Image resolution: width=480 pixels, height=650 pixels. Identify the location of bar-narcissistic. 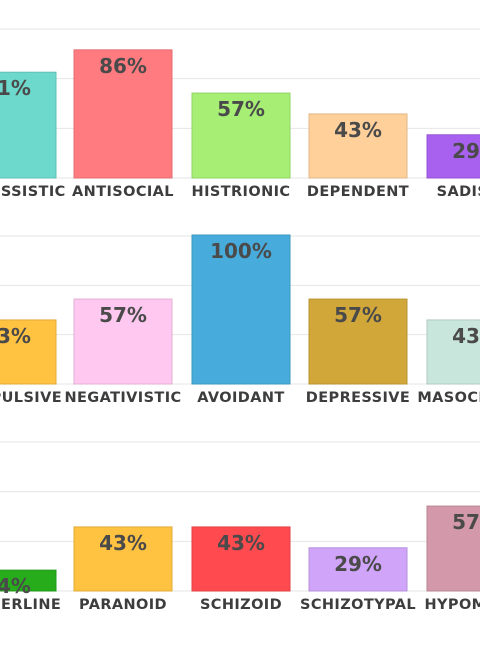
(28, 125).